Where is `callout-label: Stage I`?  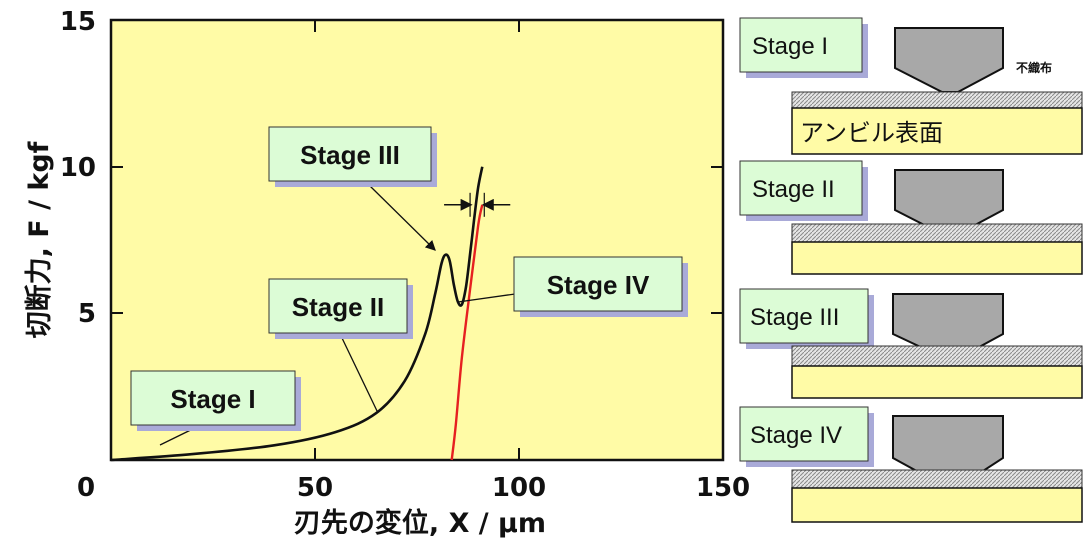
callout-label: Stage I is located at coordinates (212, 399).